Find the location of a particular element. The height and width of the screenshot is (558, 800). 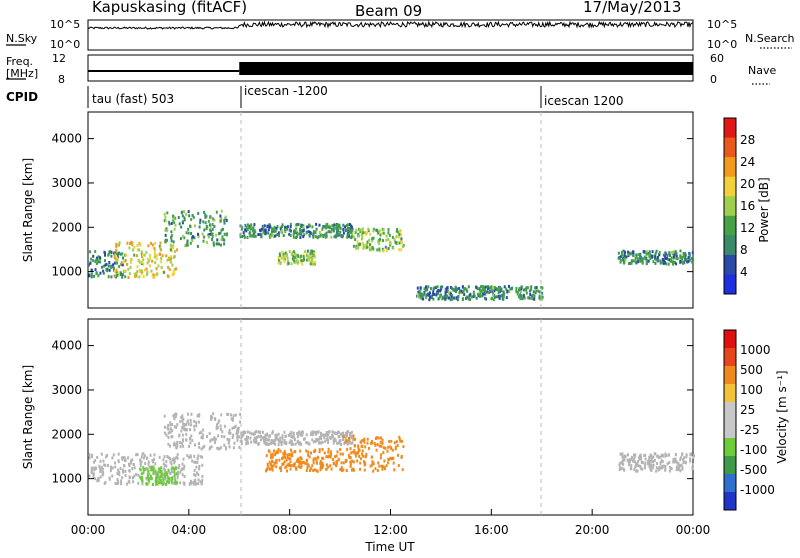

ytick-label: 2000 is located at coordinates (66, 227).